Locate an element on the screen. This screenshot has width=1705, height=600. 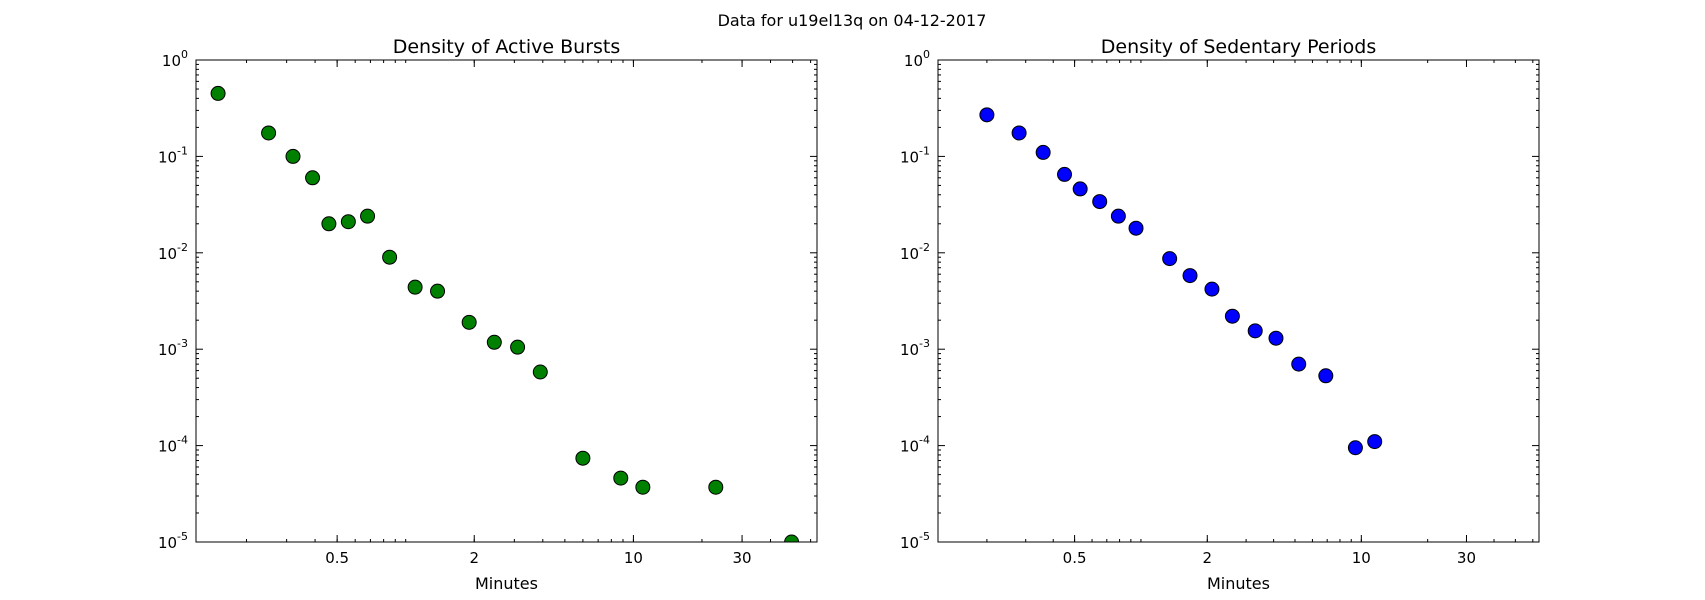
sedentary-ytick-label: 10⁻³ is located at coordinates (915, 348).